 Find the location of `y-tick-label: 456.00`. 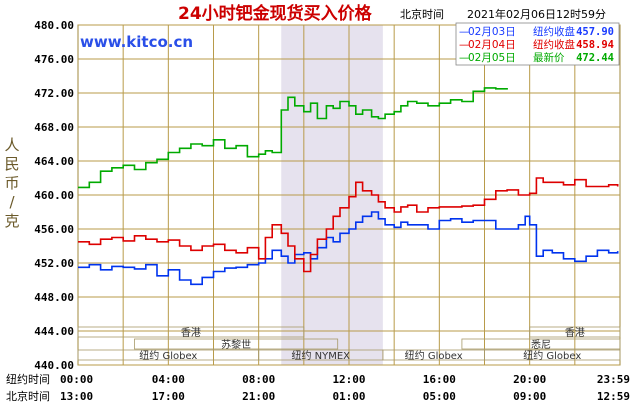

y-tick-label: 456.00 is located at coordinates (54, 229).